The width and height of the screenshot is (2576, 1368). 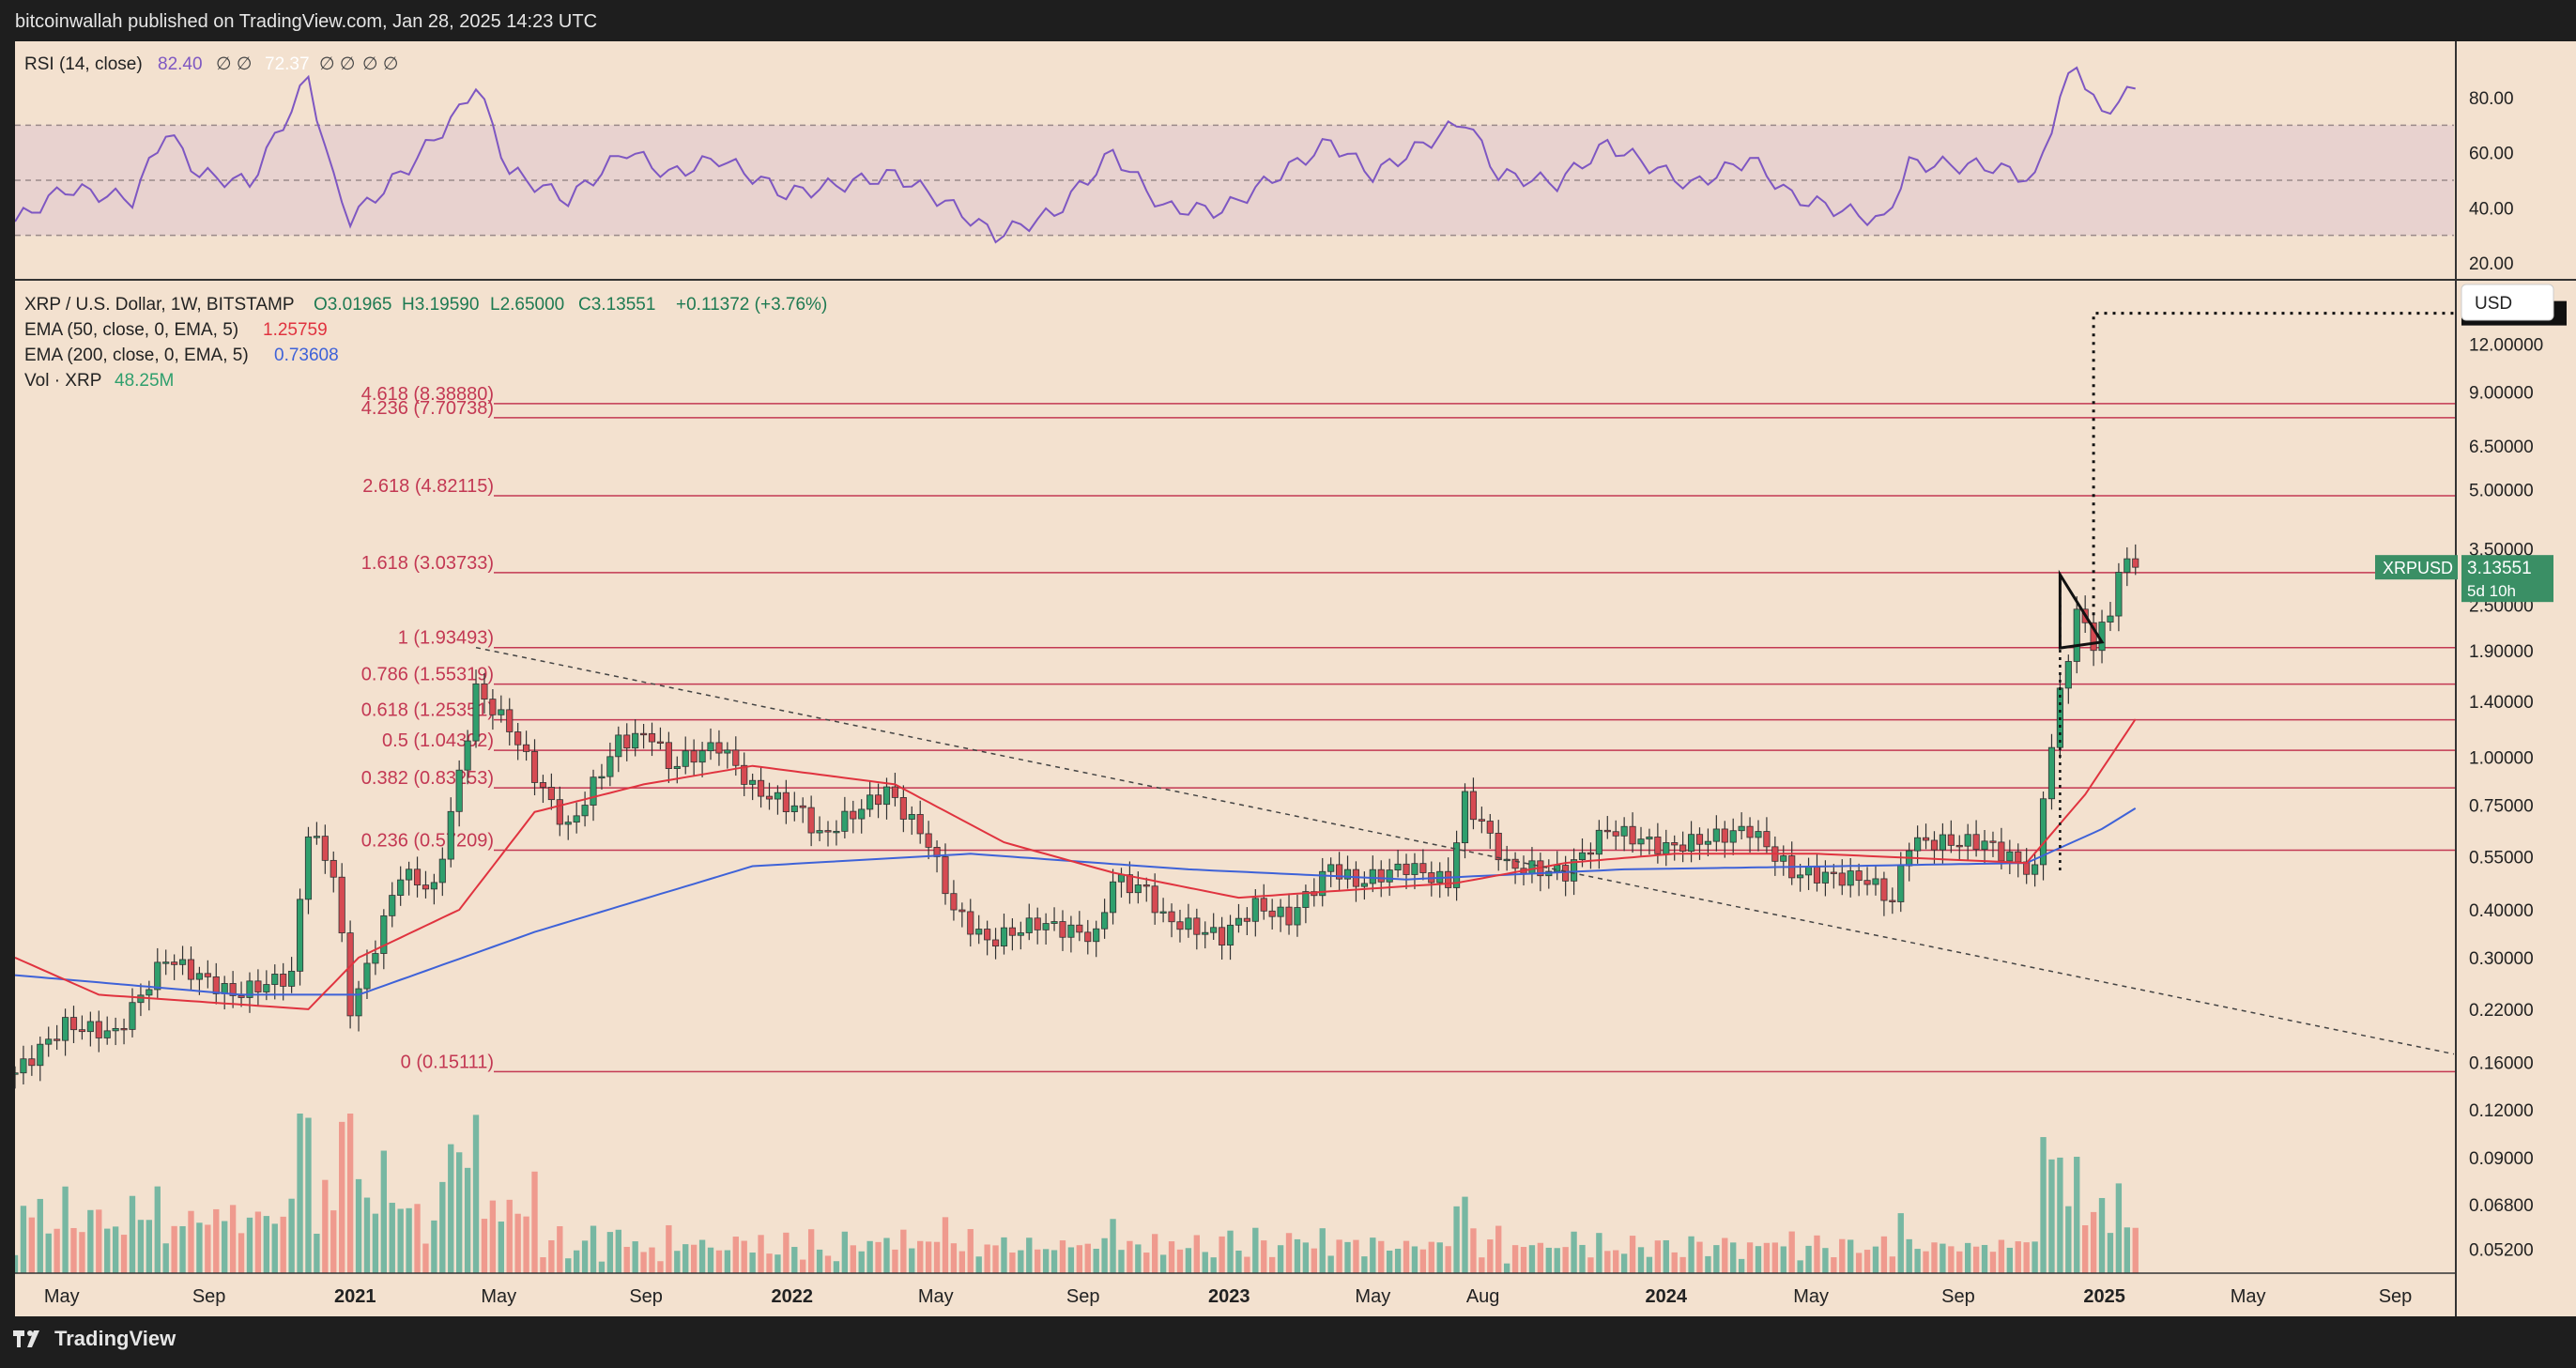 I want to click on fib-level-label: 4.236 (7.70738), so click(x=428, y=408).